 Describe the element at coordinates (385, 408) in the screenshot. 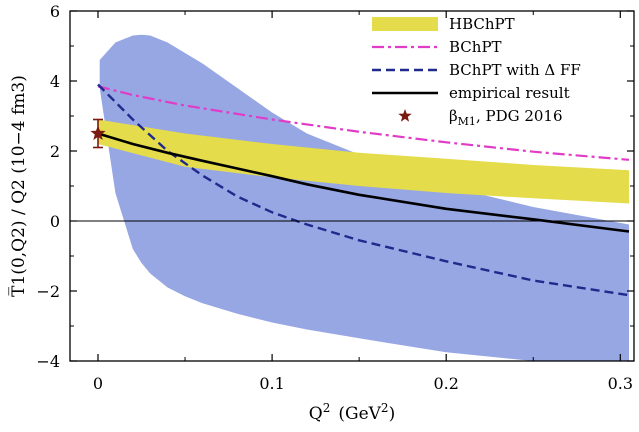

I see `x-axis-label-unit-sup: 2` at that location.